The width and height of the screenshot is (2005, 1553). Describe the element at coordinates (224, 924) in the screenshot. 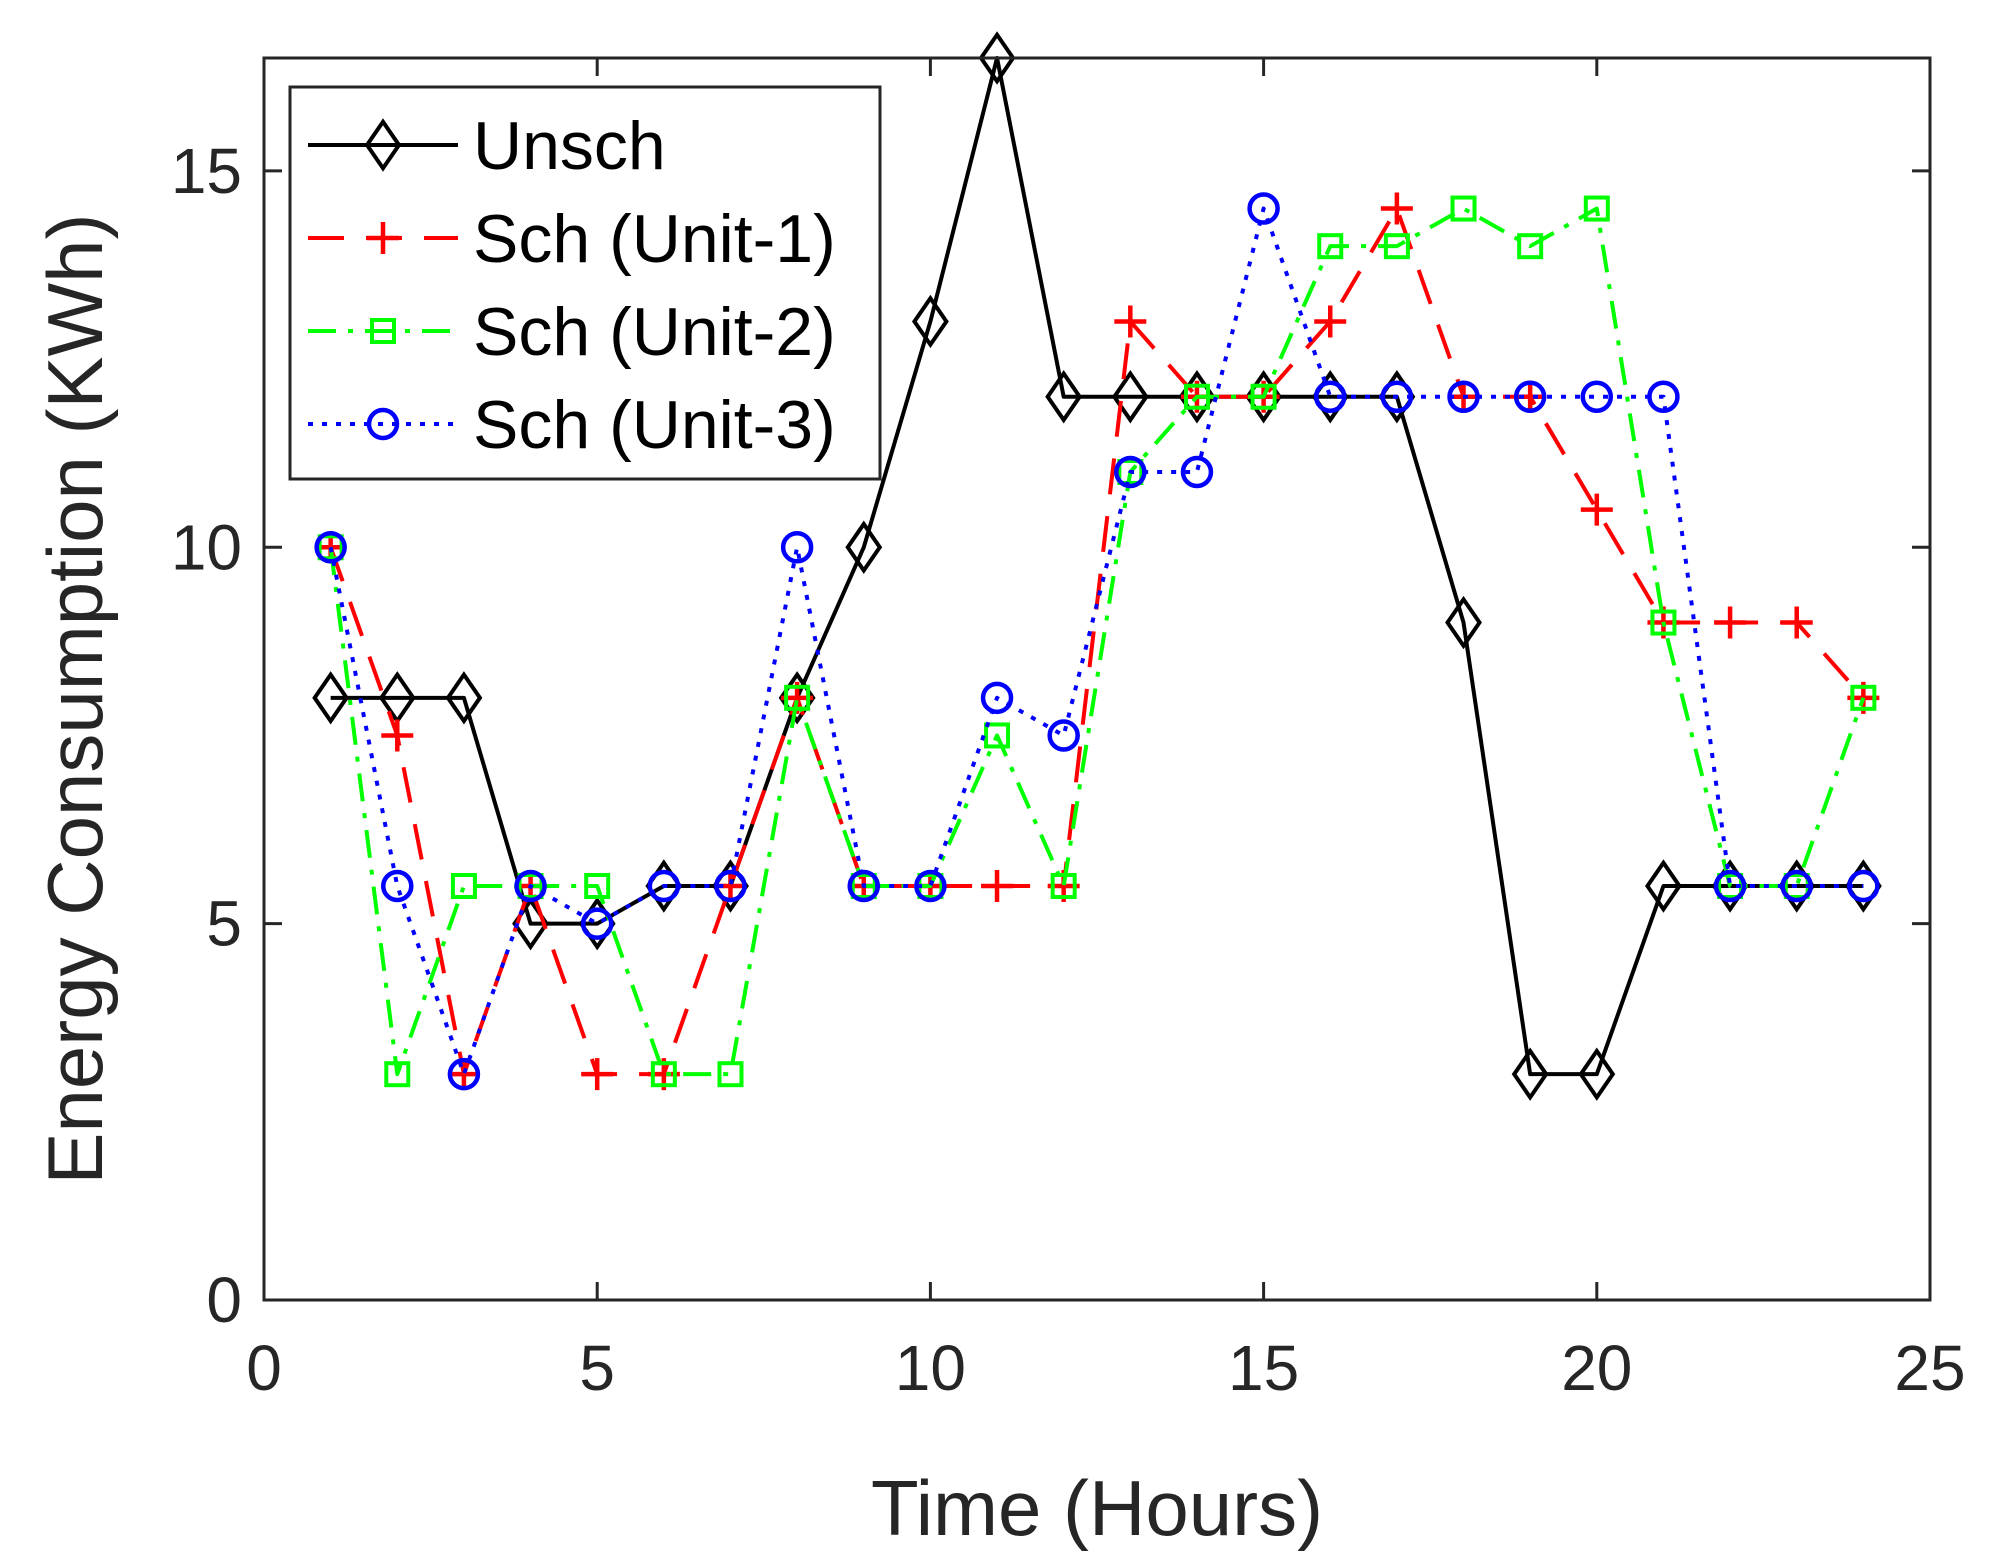

I see `y-tick-label-5: 5` at that location.